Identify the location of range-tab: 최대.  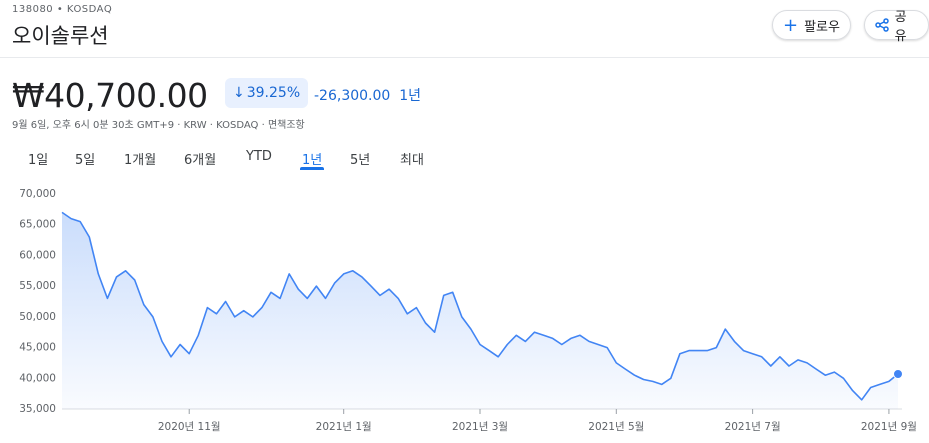
(412, 160).